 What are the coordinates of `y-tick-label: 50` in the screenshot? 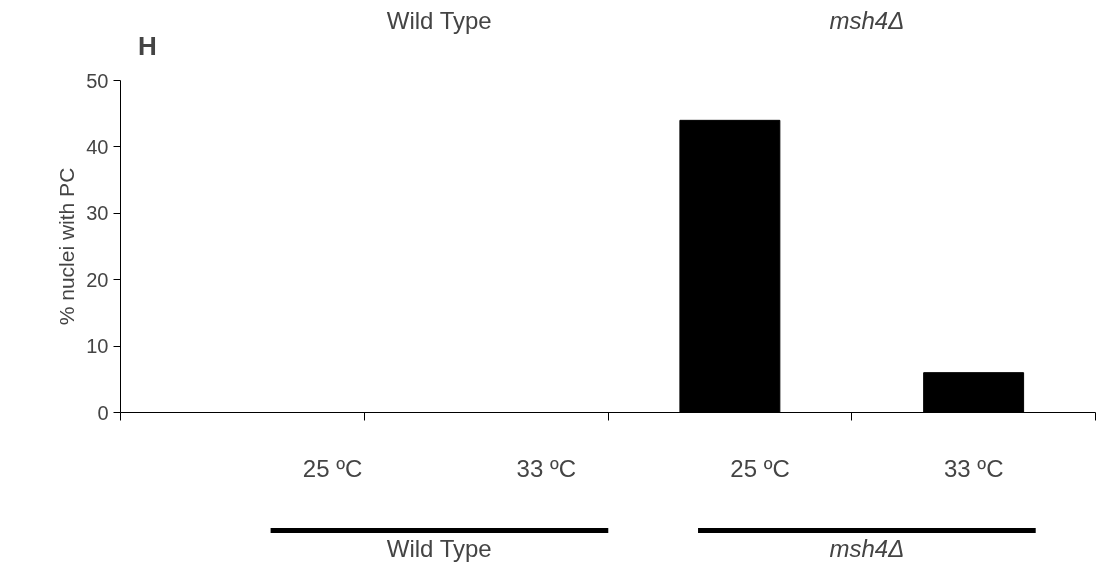 It's located at (97, 80).